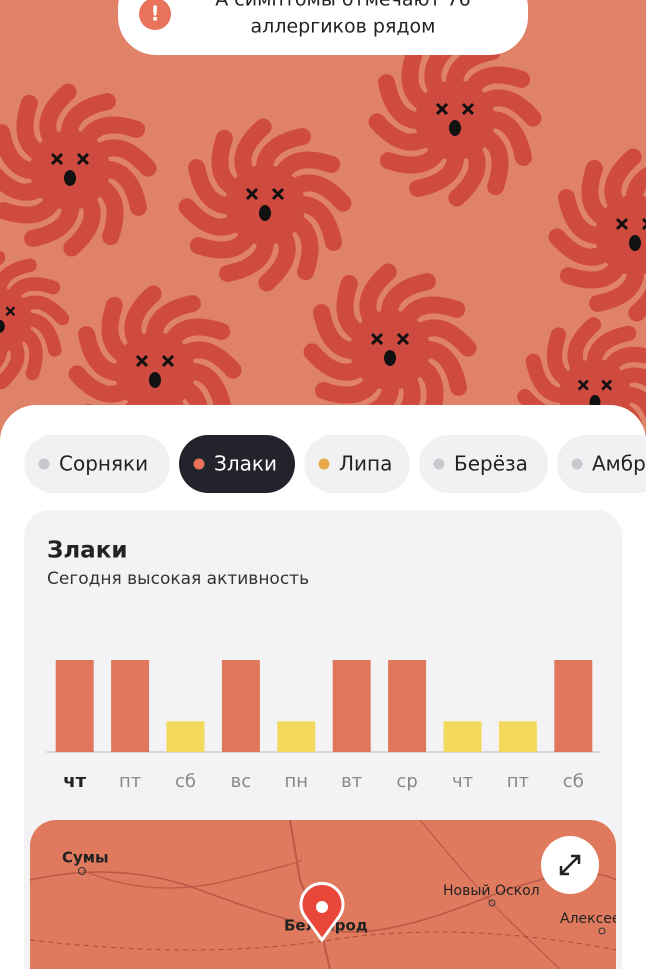 Image resolution: width=646 pixels, height=973 pixels. Describe the element at coordinates (245, 464) in the screenshot. I see `tab-label: Злаки` at that location.